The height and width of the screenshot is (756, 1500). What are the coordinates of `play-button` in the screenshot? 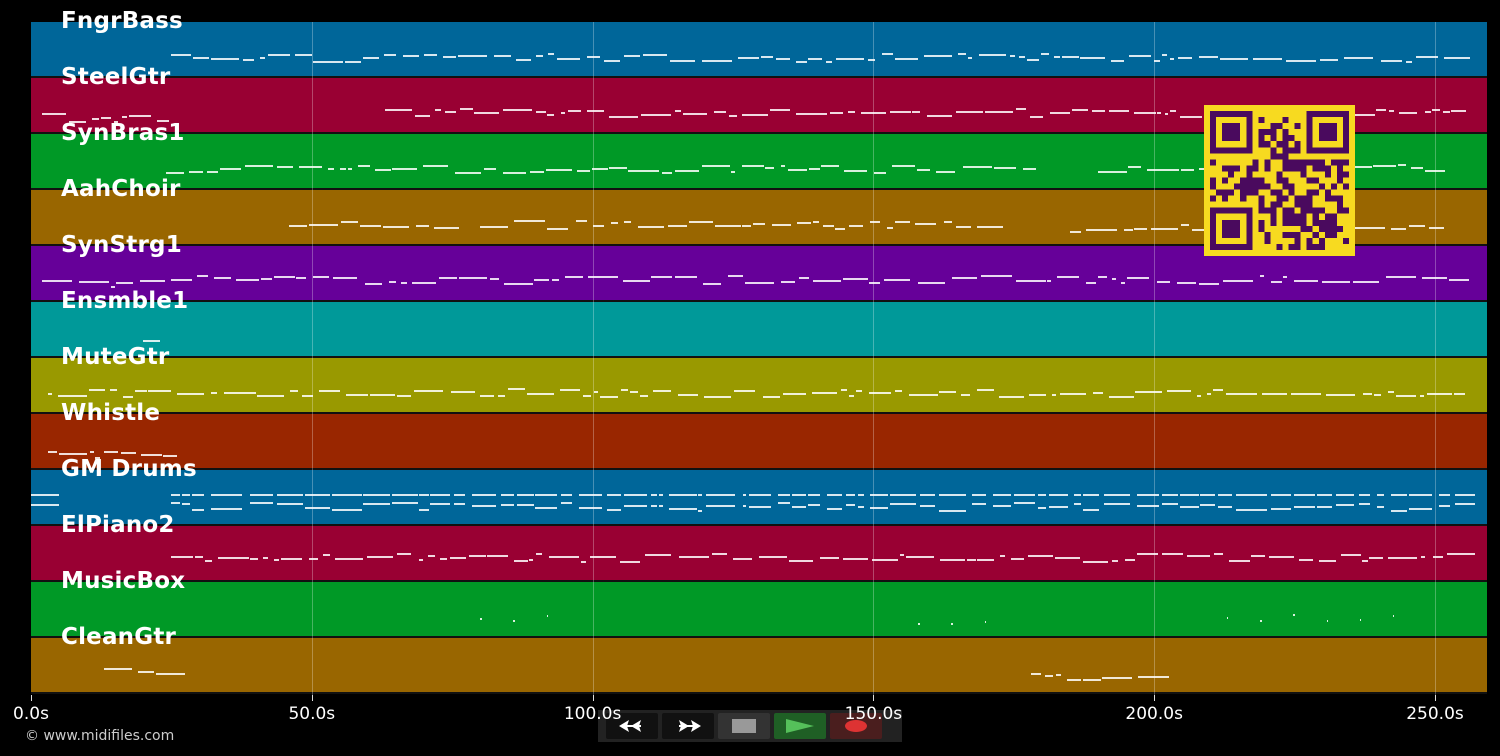 It's located at (800, 726).